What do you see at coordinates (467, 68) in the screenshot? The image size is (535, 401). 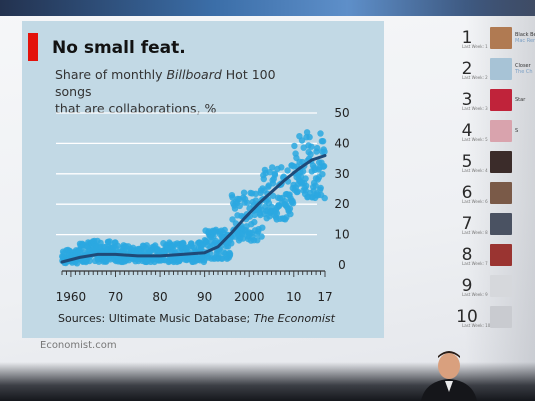 I see `rank-number: 2` at bounding box center [467, 68].